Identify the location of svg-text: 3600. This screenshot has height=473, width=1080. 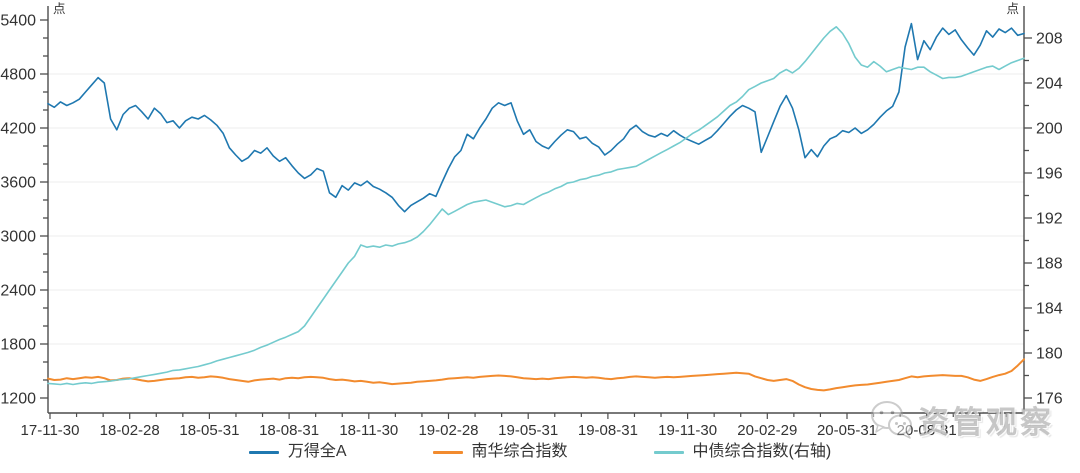
(18, 183).